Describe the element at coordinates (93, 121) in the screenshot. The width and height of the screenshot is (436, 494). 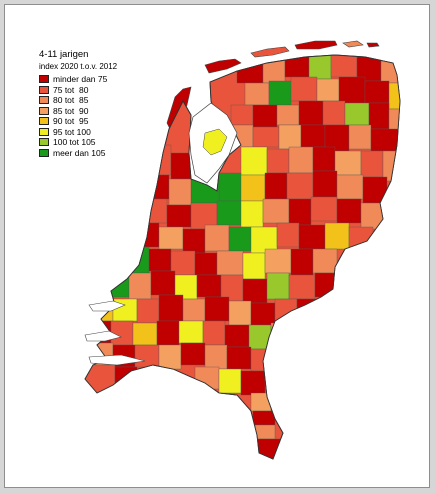
I see `legend-item: 90 tot 95` at that location.